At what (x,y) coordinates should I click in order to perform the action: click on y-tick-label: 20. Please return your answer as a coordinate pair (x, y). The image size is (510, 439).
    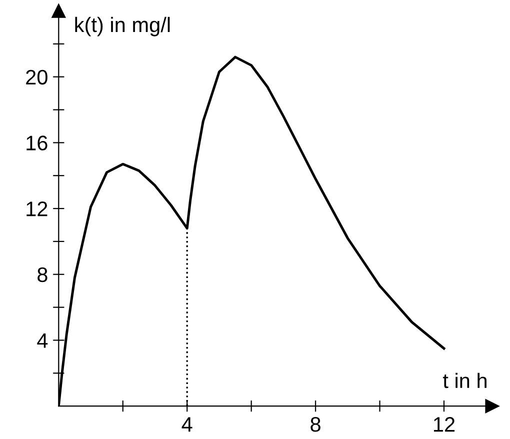
    Looking at the image, I should click on (37, 77).